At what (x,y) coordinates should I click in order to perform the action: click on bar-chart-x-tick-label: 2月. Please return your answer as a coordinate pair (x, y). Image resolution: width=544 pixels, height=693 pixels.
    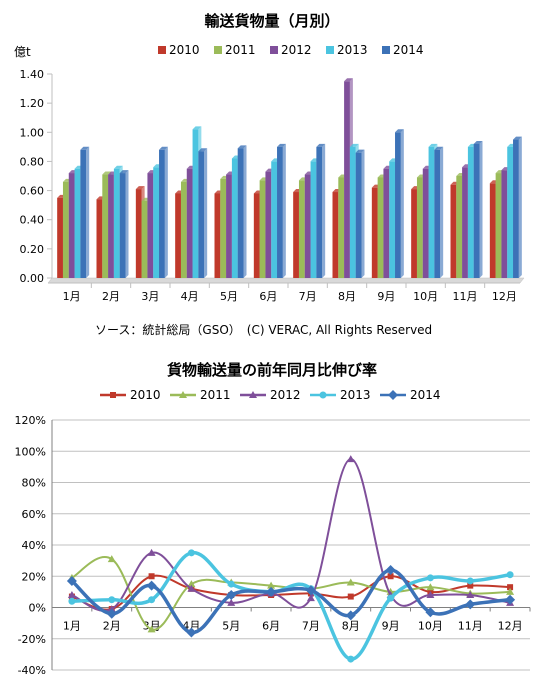
    Looking at the image, I should click on (111, 296).